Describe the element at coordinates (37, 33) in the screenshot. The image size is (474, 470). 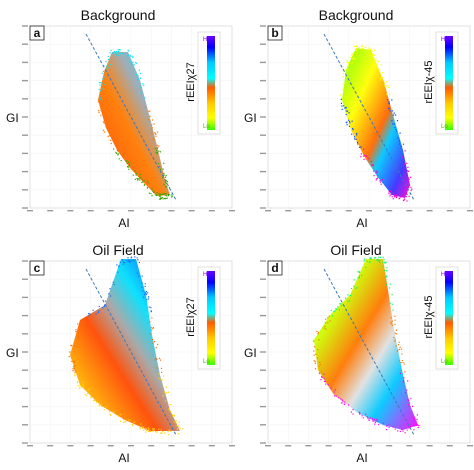
I see `panel-letter: a` at that location.